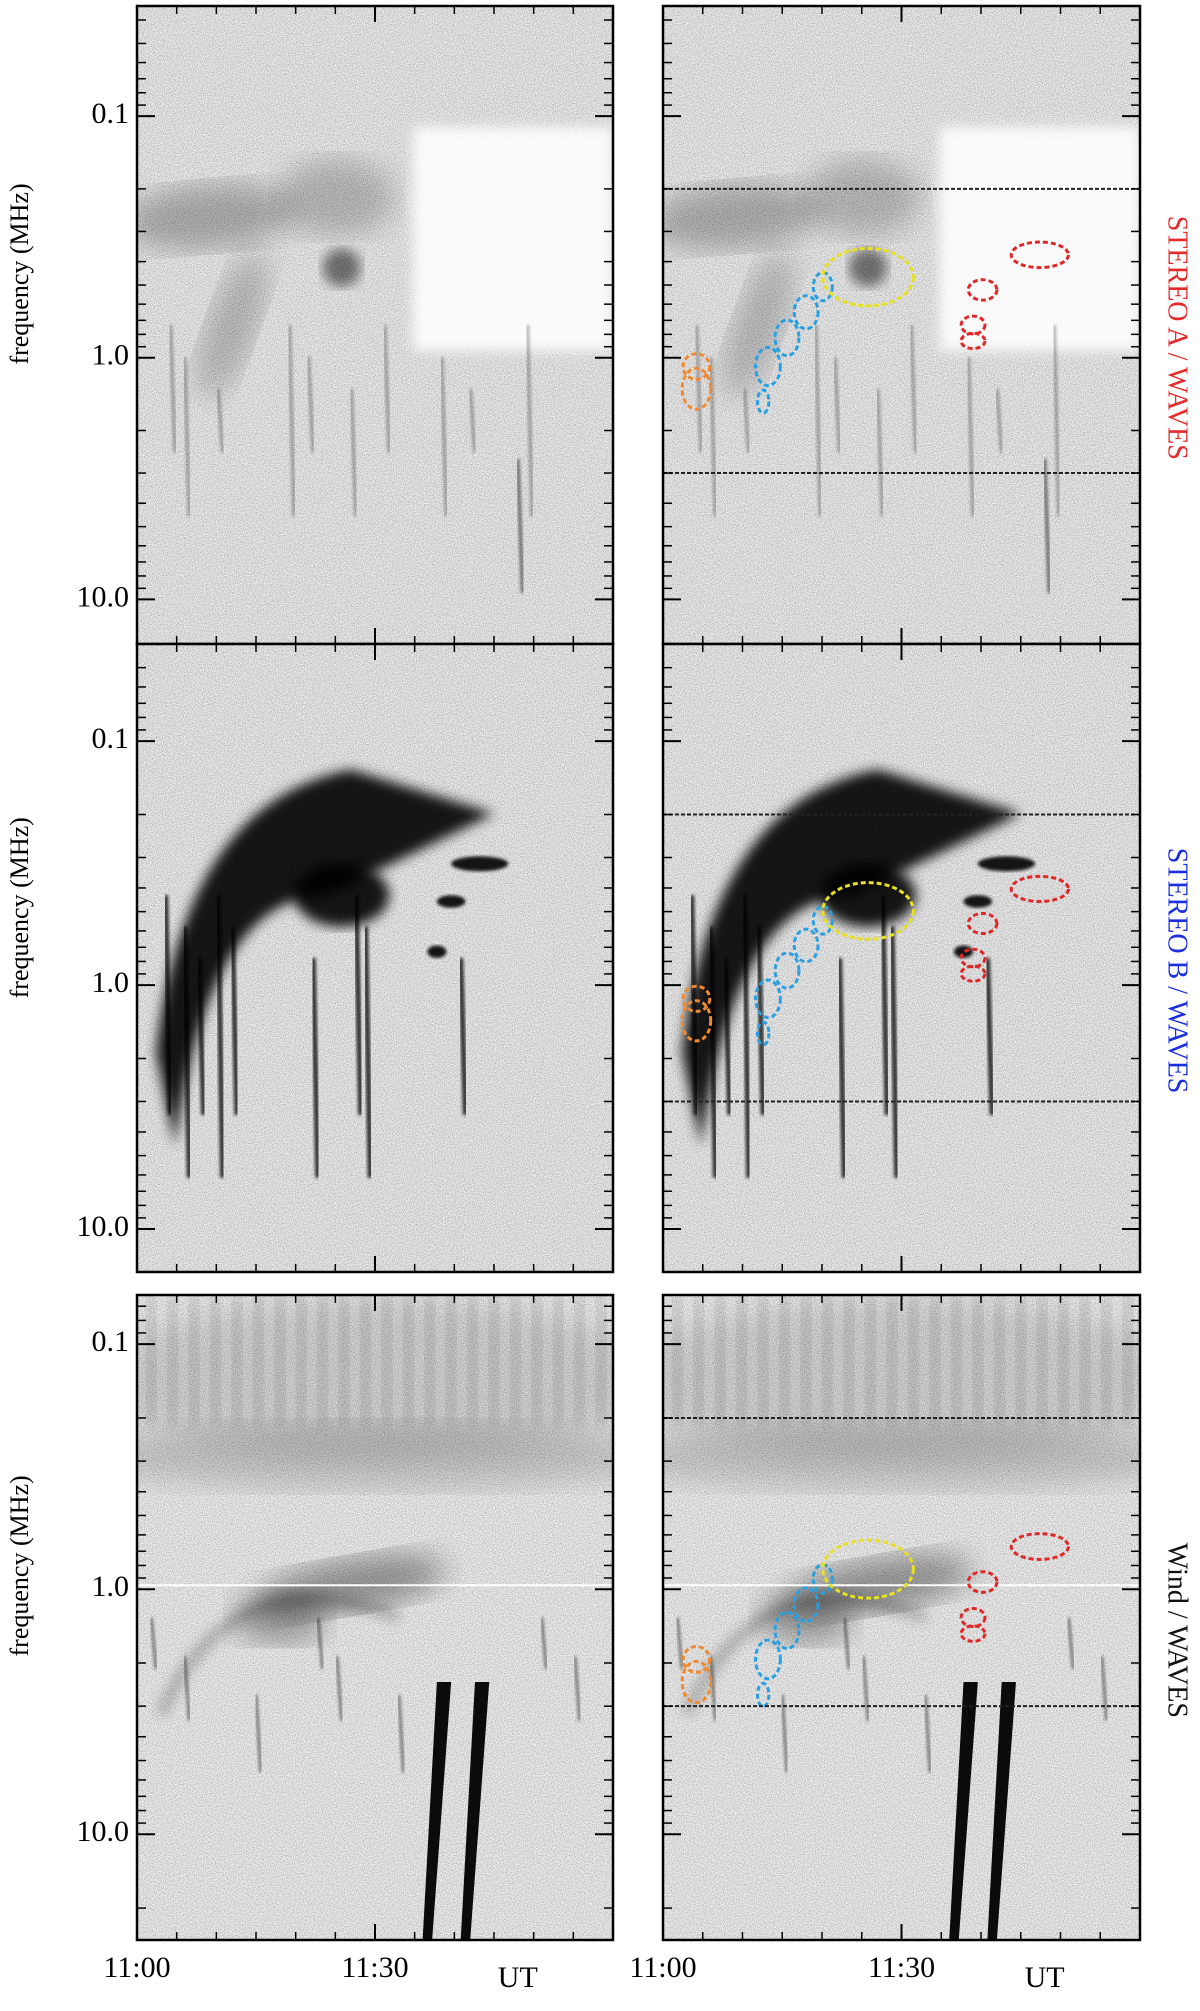 The height and width of the screenshot is (2011, 1200). Describe the element at coordinates (1177, 1630) in the screenshot. I see `instrument-label: Wind / WAVES` at that location.